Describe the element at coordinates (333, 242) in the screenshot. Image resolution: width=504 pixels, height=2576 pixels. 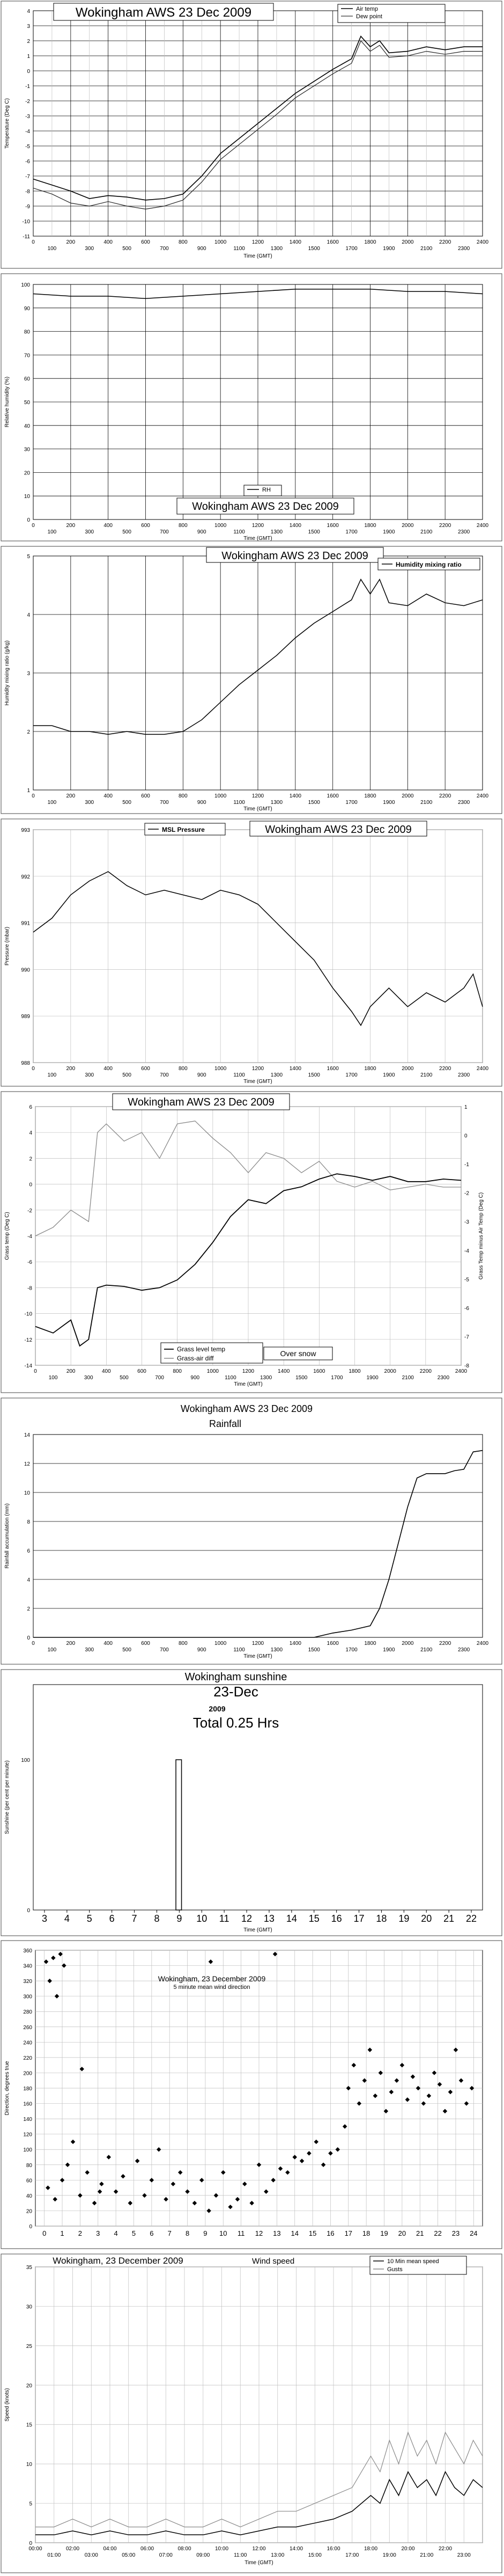
I see `temp-x-tick-label: 1600` at that location.